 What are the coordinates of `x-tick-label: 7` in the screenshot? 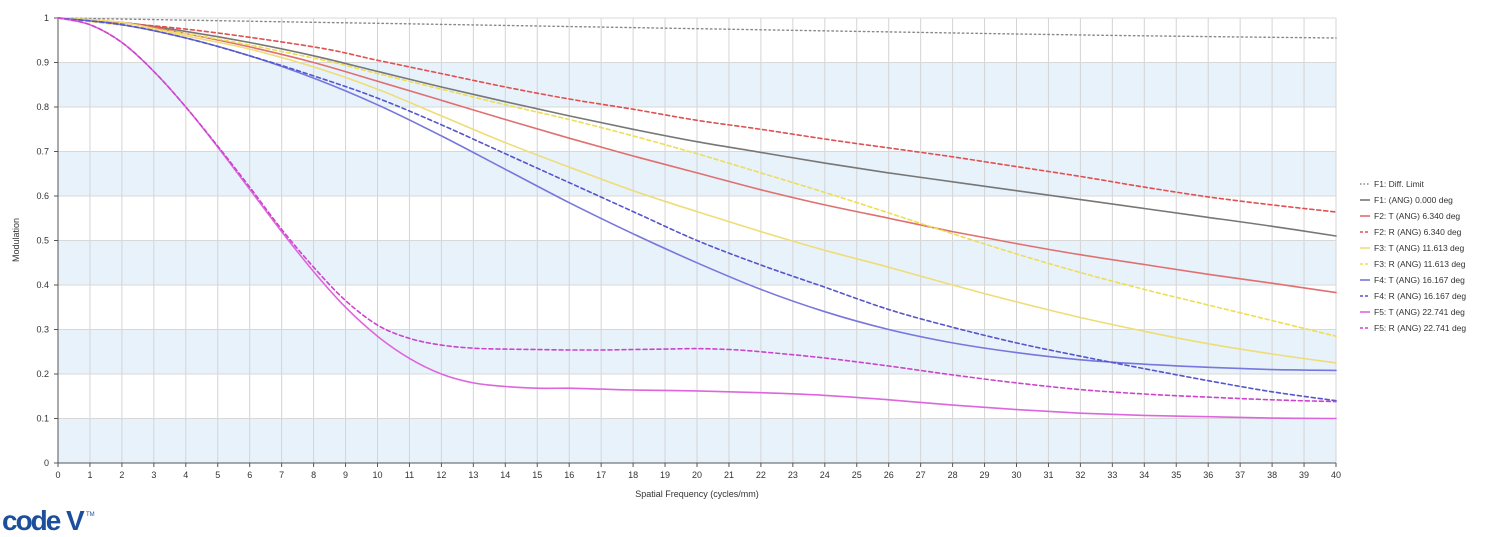 It's located at (281, 475).